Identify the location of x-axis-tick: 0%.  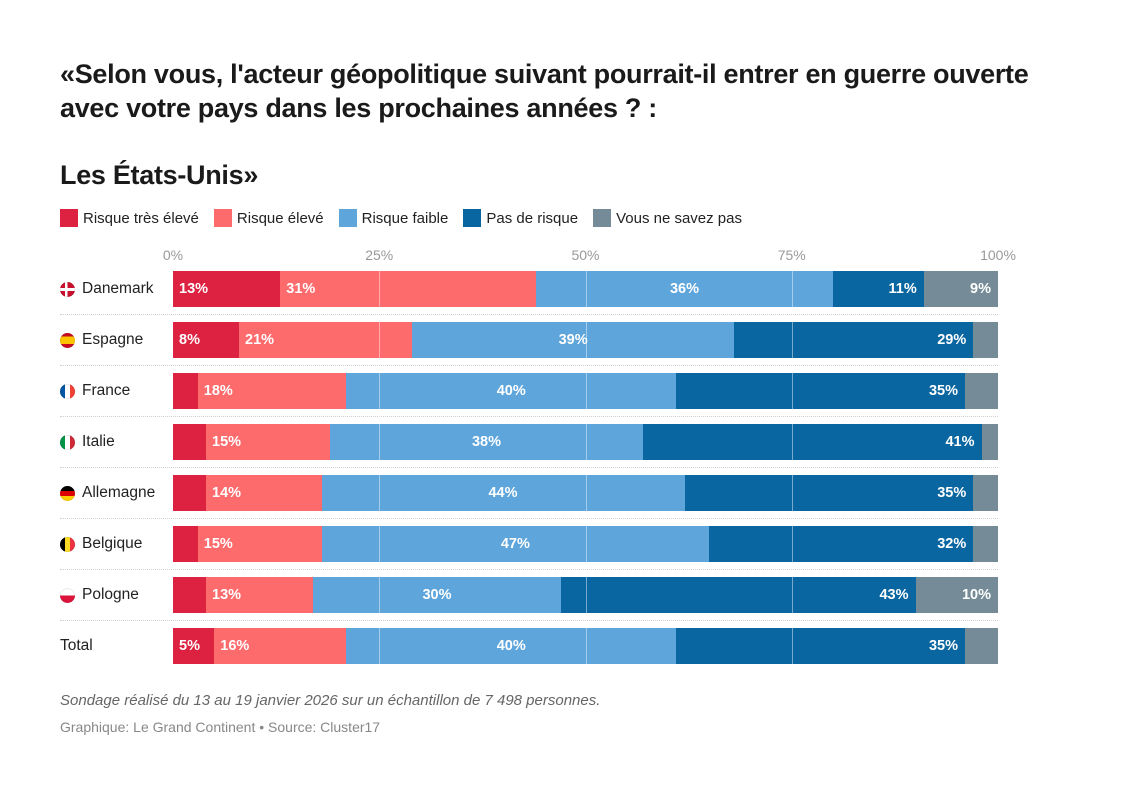
(173, 255).